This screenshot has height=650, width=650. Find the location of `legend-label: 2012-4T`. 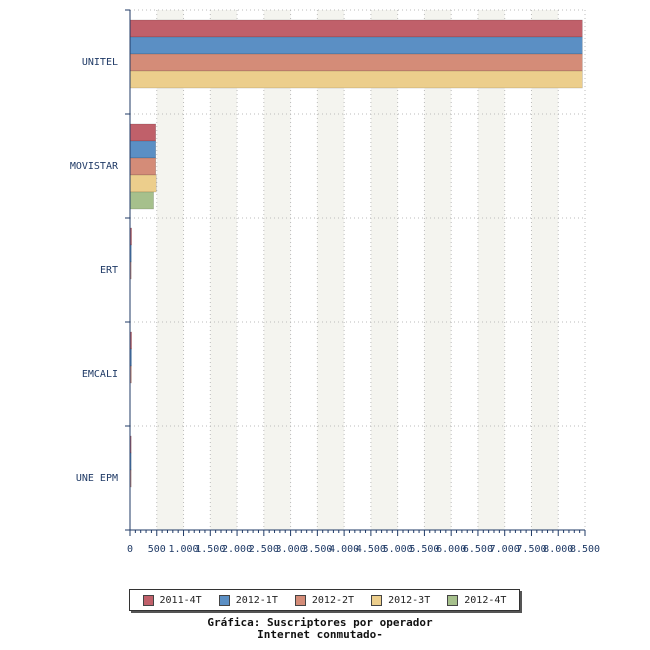

legend-label: 2012-4T is located at coordinates (485, 600).